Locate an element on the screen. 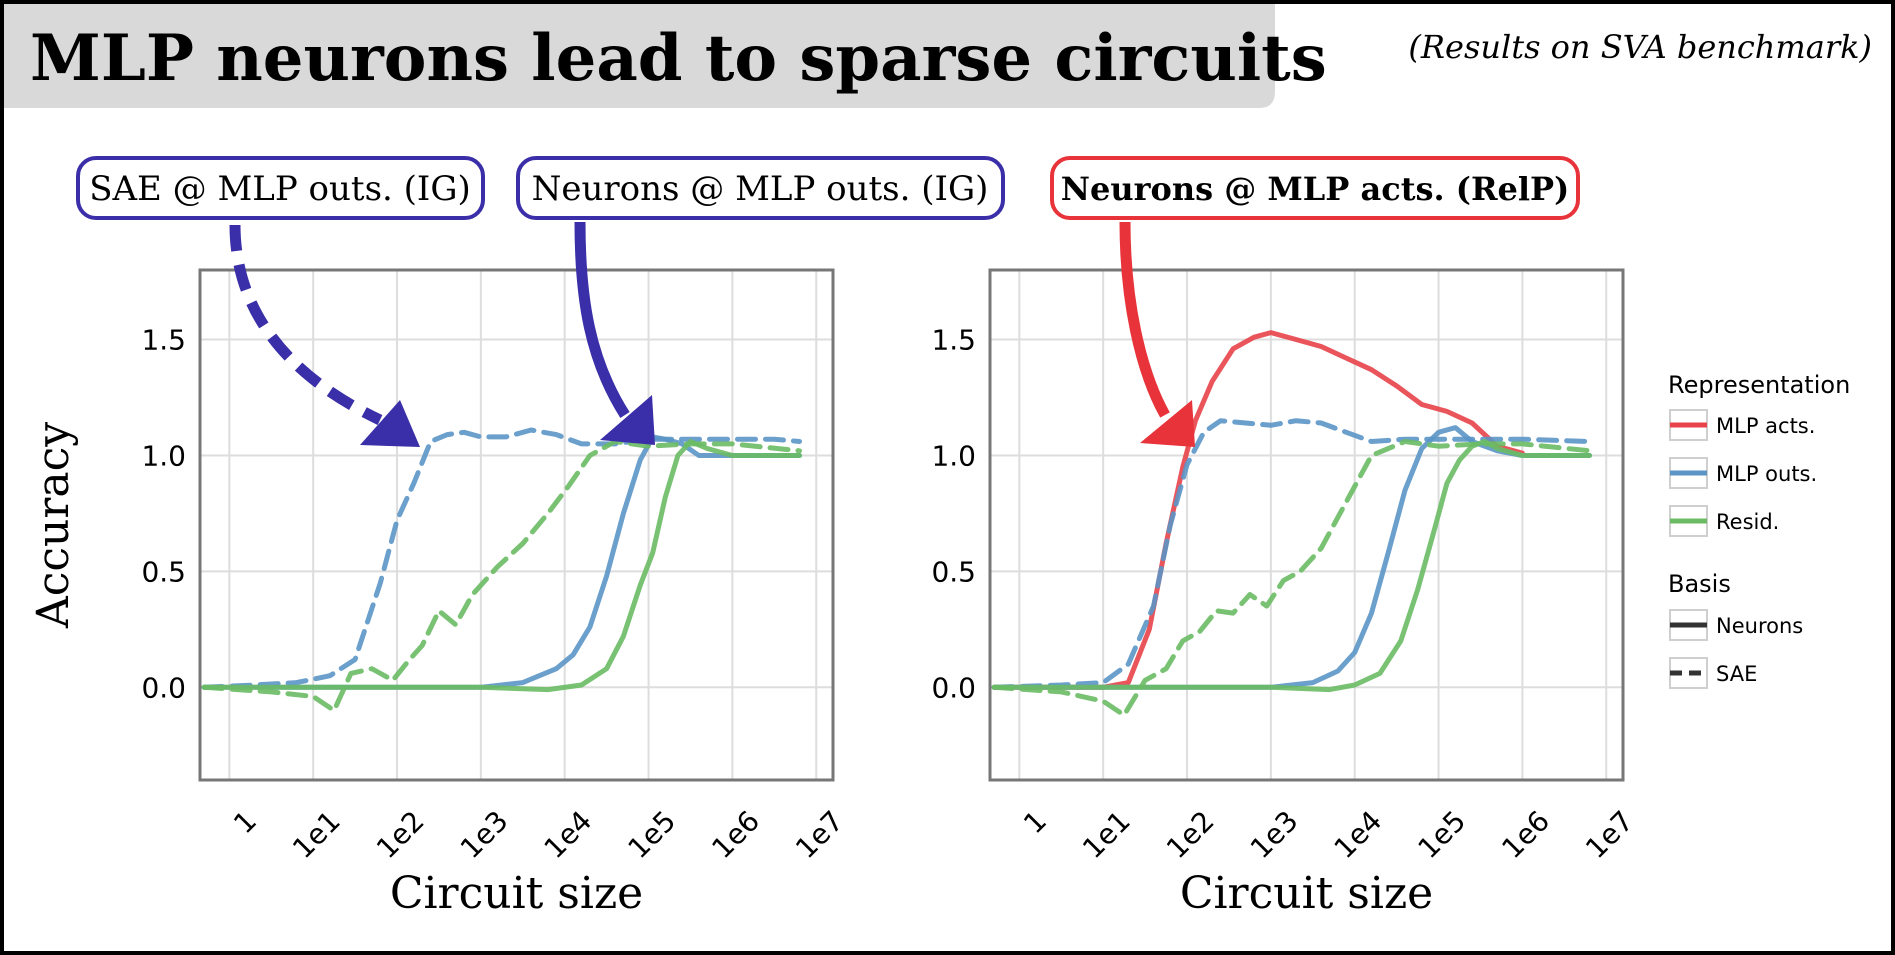 Image resolution: width=1895 pixels, height=955 pixels. figure-title: MLP neurons lead to sparse circuits is located at coordinates (678, 58).